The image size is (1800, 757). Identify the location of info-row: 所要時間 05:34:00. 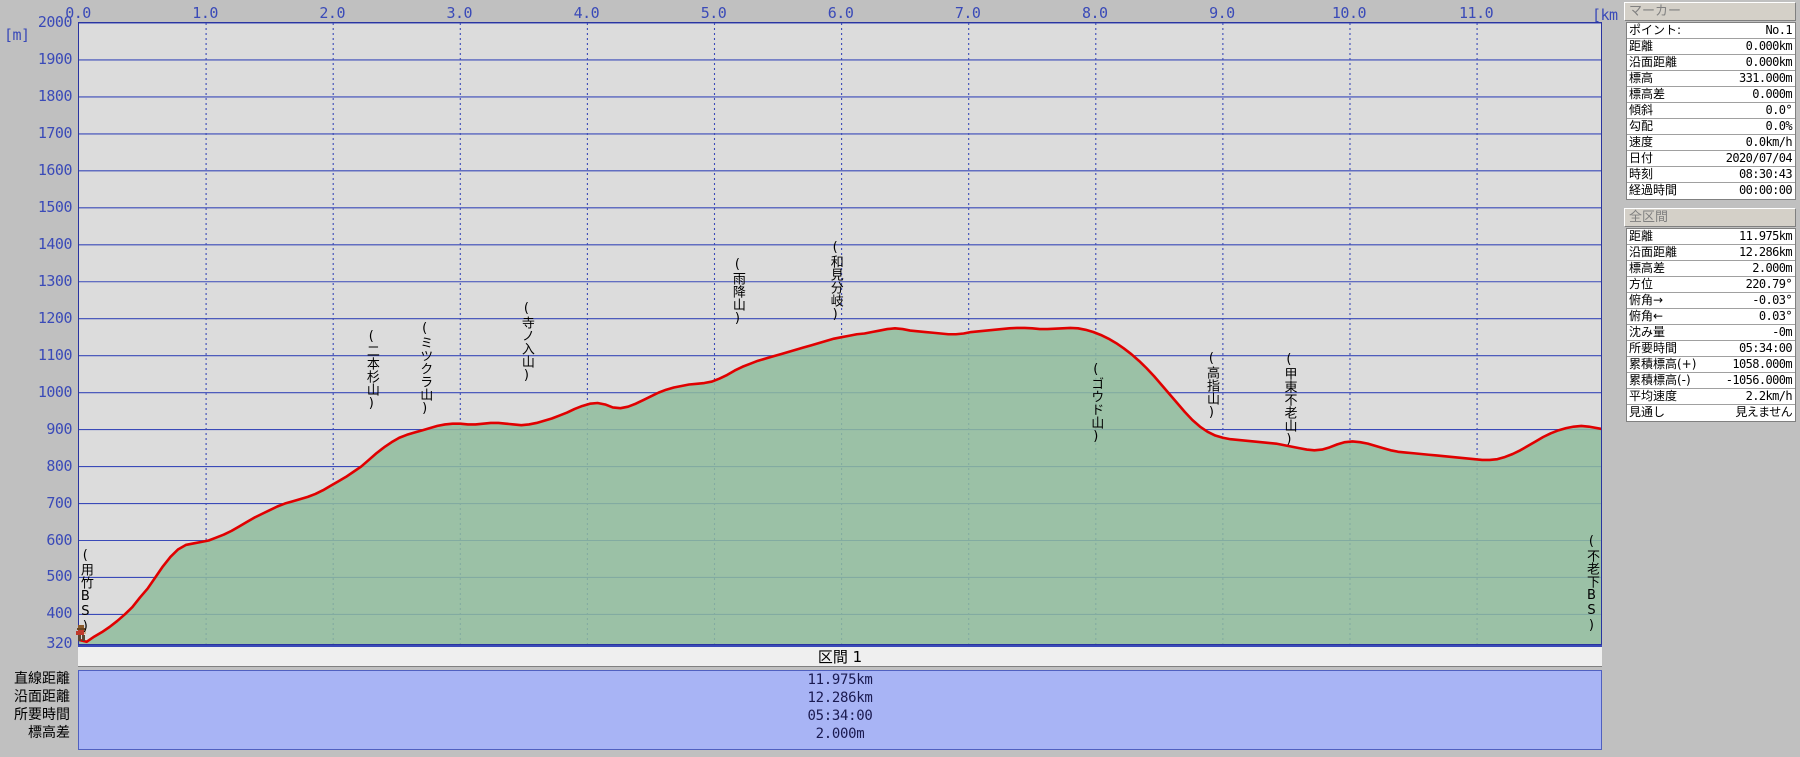
(1711, 349).